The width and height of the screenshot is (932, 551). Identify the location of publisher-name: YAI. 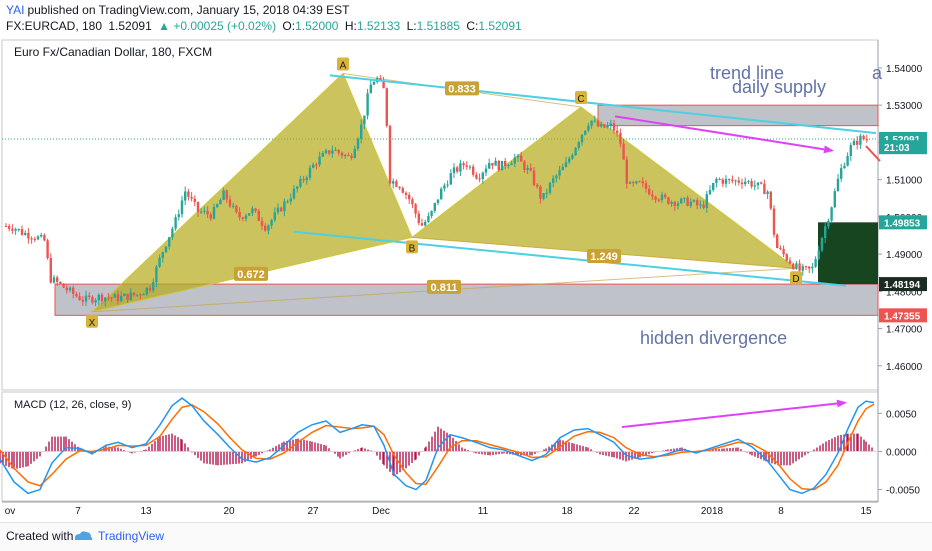
(15, 10).